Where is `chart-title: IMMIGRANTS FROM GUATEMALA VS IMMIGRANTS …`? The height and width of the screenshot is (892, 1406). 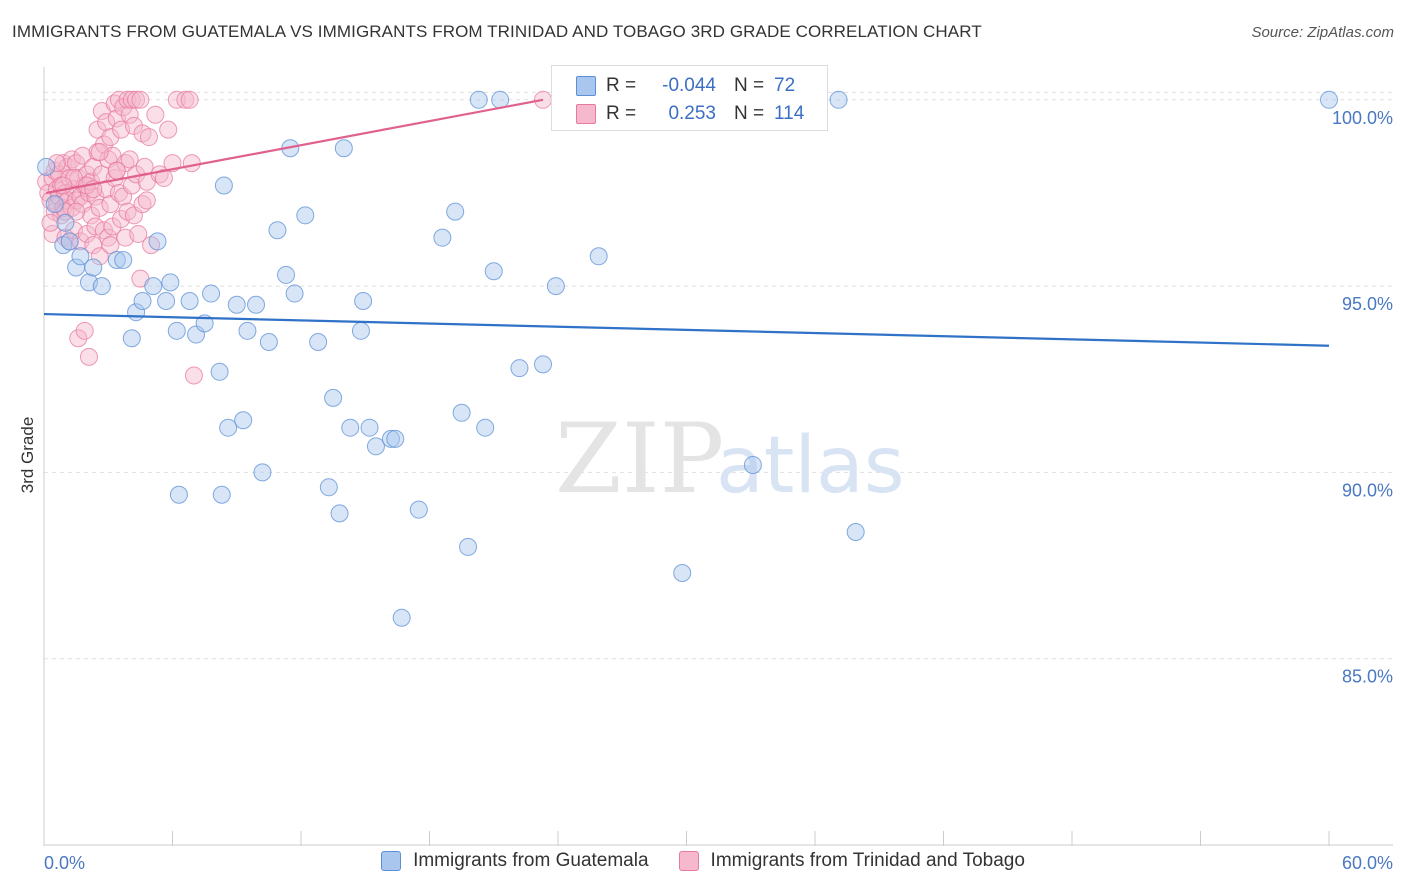
chart-title: IMMIGRANTS FROM GUATEMALA VS IMMIGRANTS … is located at coordinates (497, 31).